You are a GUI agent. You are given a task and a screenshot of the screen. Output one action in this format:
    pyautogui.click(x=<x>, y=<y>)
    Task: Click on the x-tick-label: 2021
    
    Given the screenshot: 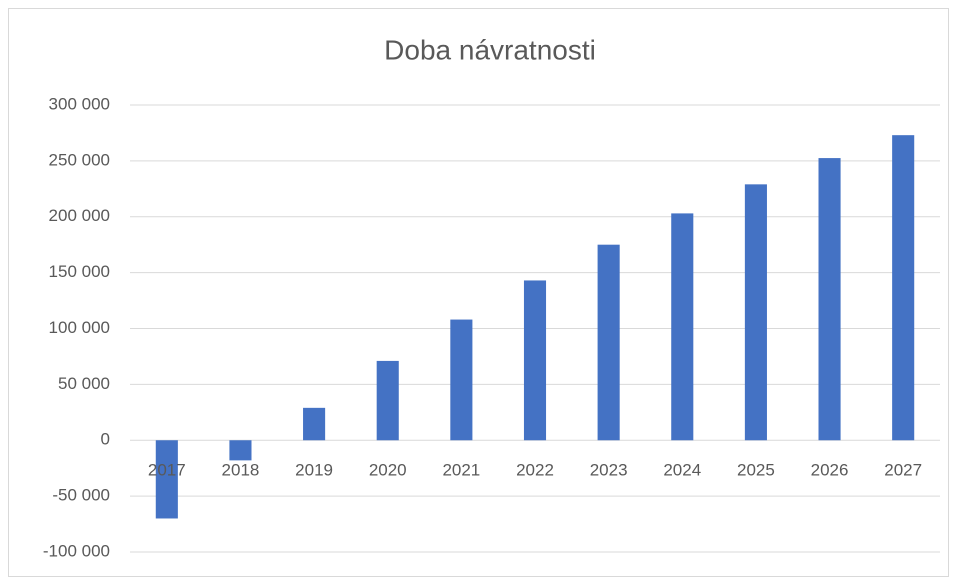 What is the action you would take?
    pyautogui.click(x=461, y=470)
    